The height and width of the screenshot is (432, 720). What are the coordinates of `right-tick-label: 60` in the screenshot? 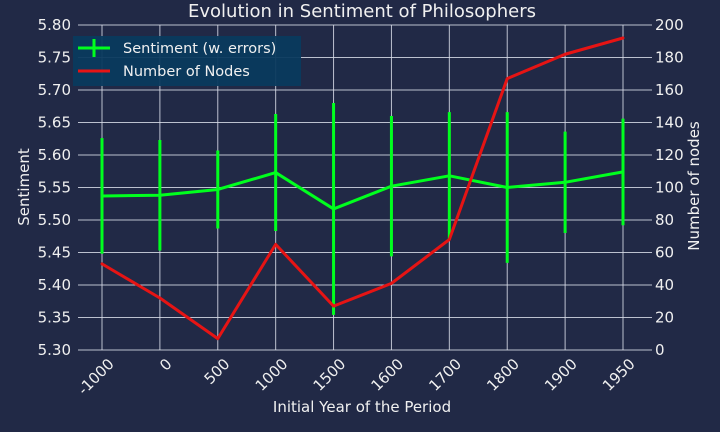 It's located at (664, 253).